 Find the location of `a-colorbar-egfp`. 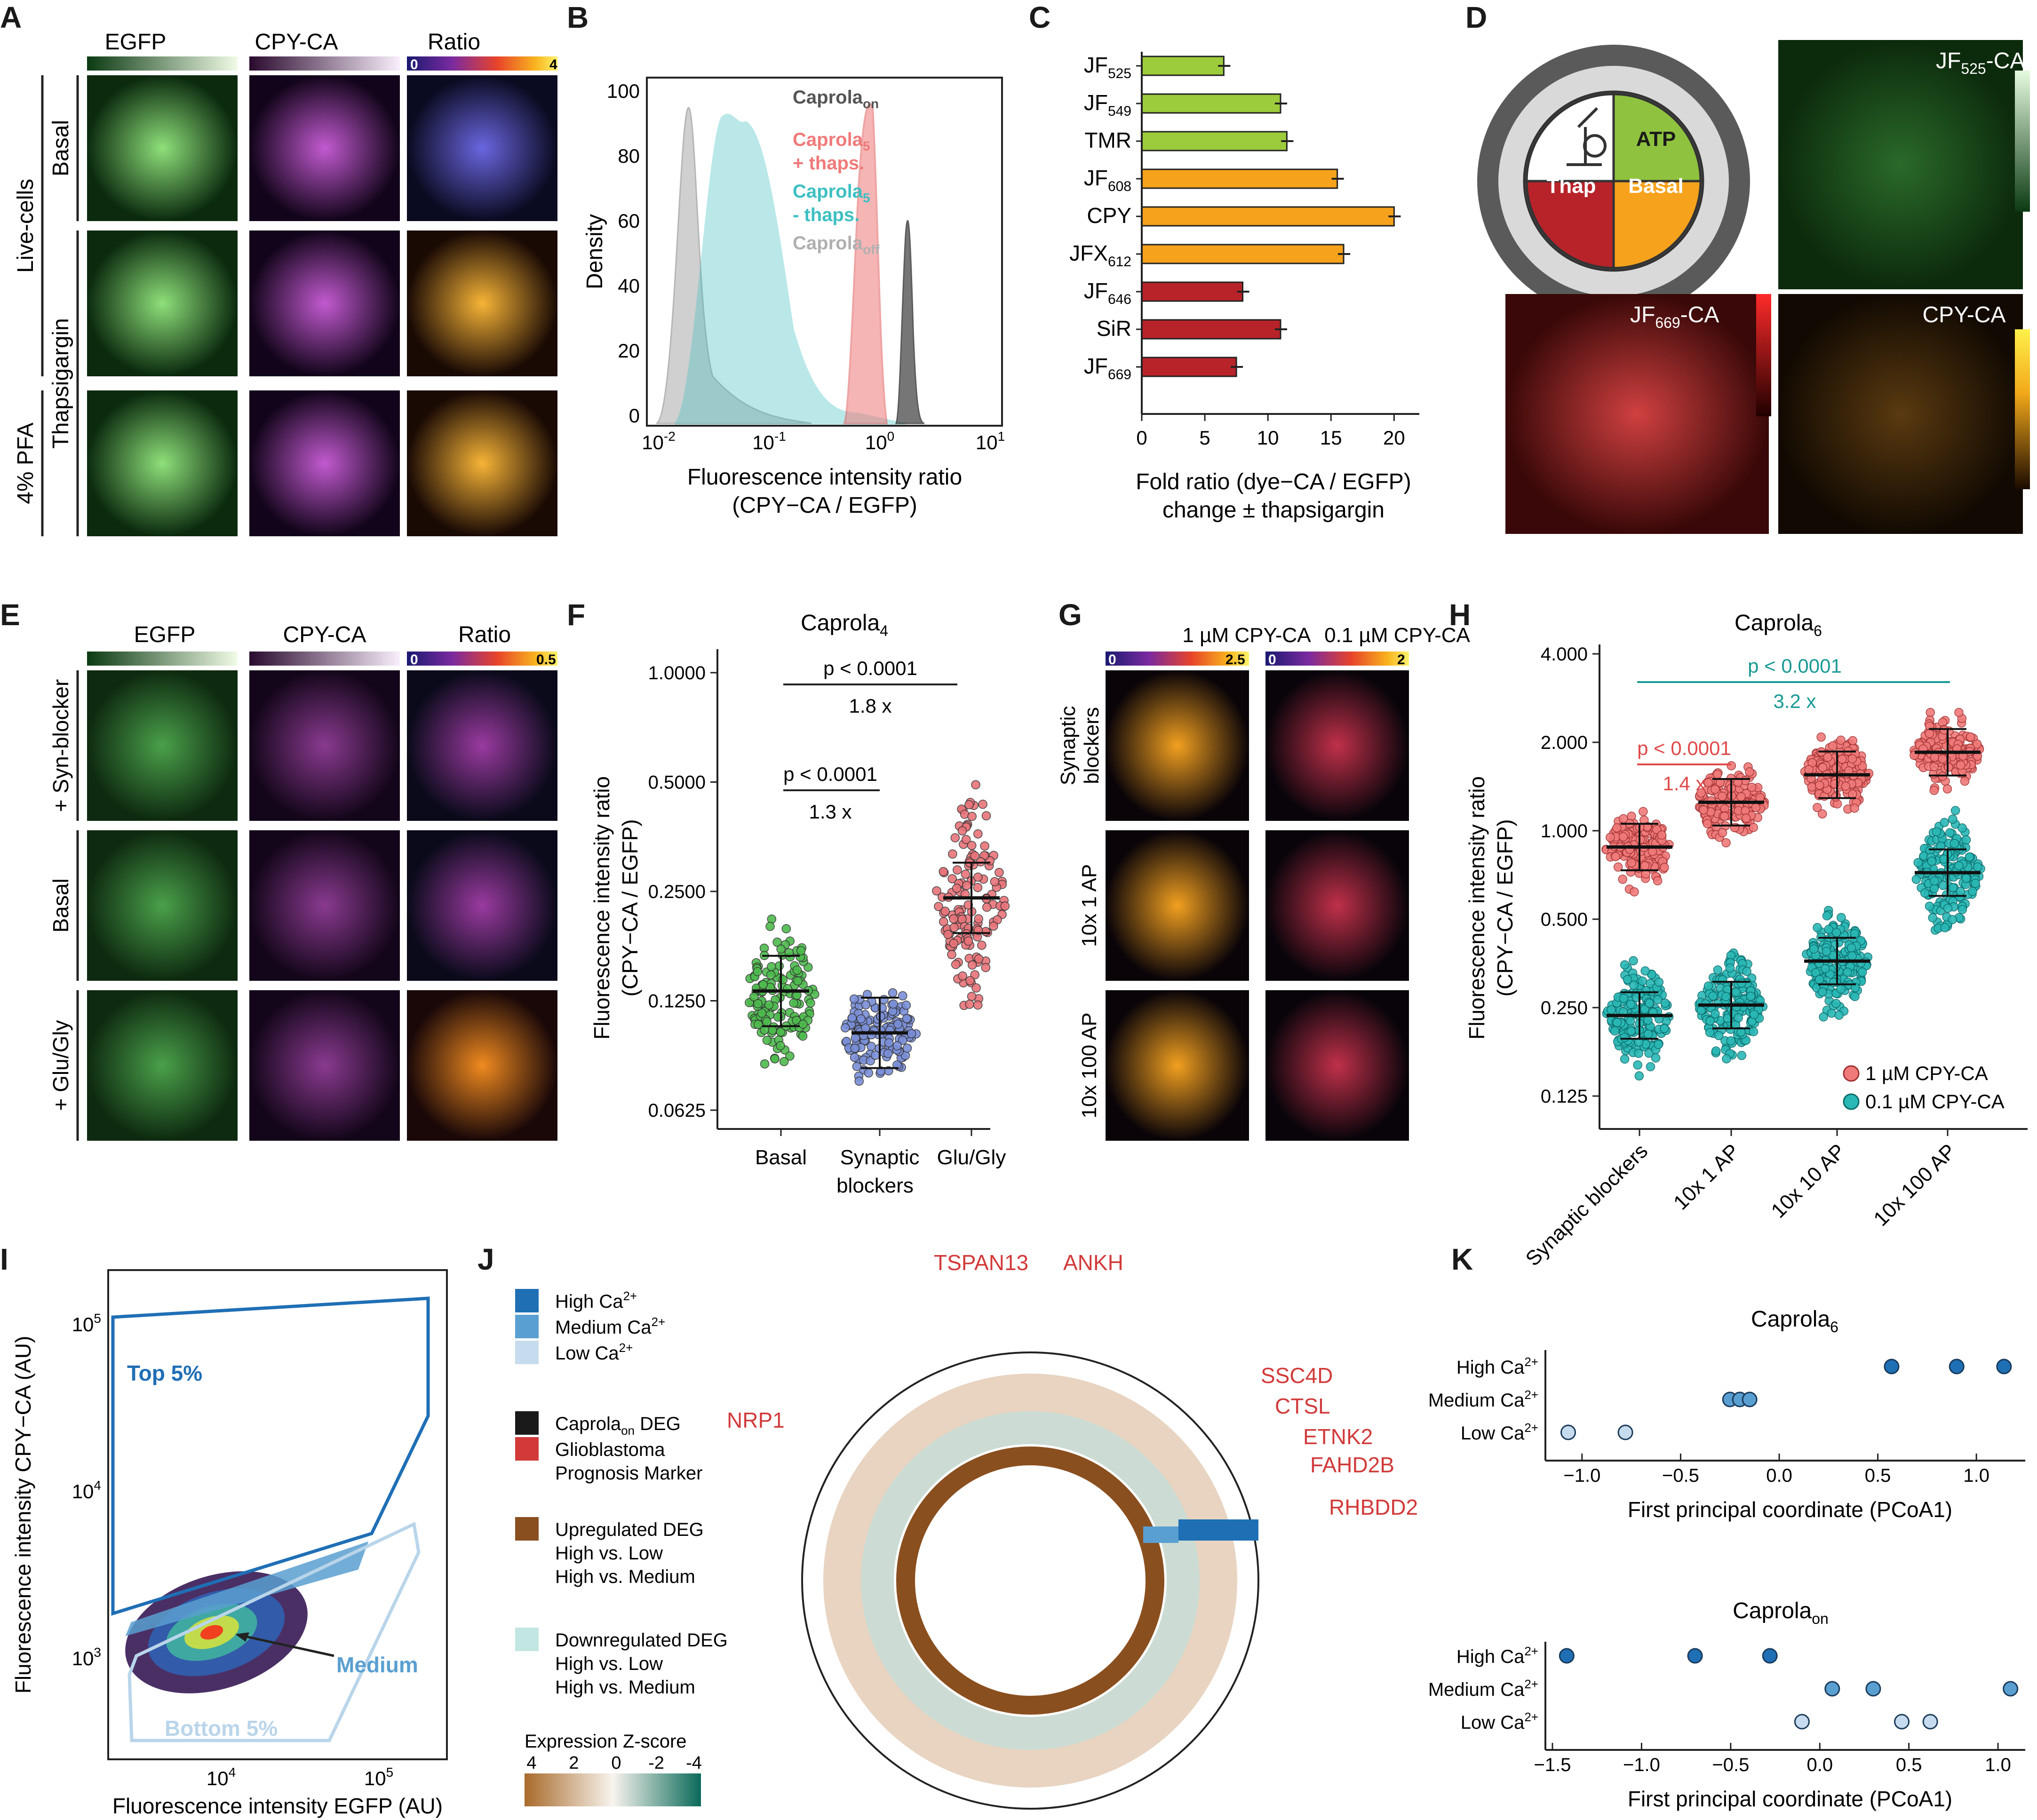

a-colorbar-egfp is located at coordinates (162, 64).